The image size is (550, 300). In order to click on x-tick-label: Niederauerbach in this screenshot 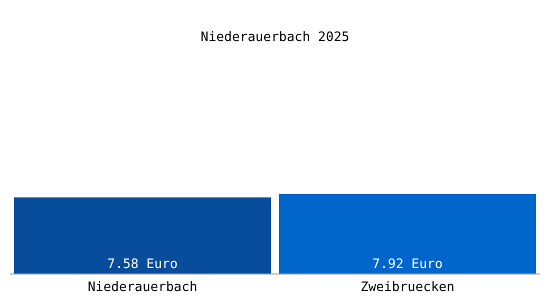, I will do `click(143, 288)`.